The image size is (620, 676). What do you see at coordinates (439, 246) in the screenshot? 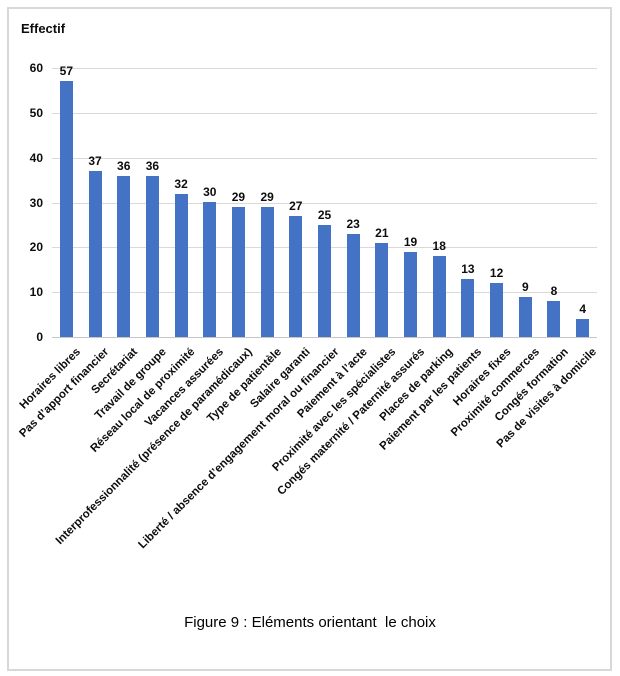
I see `bar-value-label: 18` at bounding box center [439, 246].